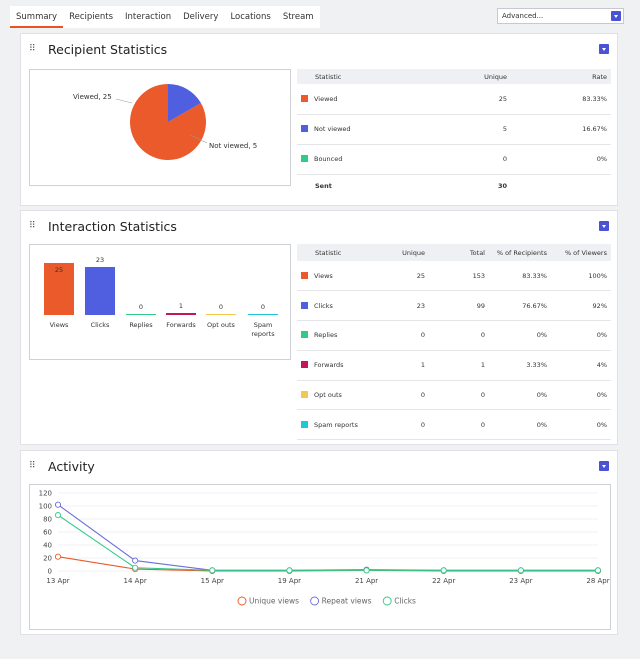 Image resolution: width=640 pixels, height=659 pixels. What do you see at coordinates (323, 186) in the screenshot?
I see `total-label: Sent` at bounding box center [323, 186].